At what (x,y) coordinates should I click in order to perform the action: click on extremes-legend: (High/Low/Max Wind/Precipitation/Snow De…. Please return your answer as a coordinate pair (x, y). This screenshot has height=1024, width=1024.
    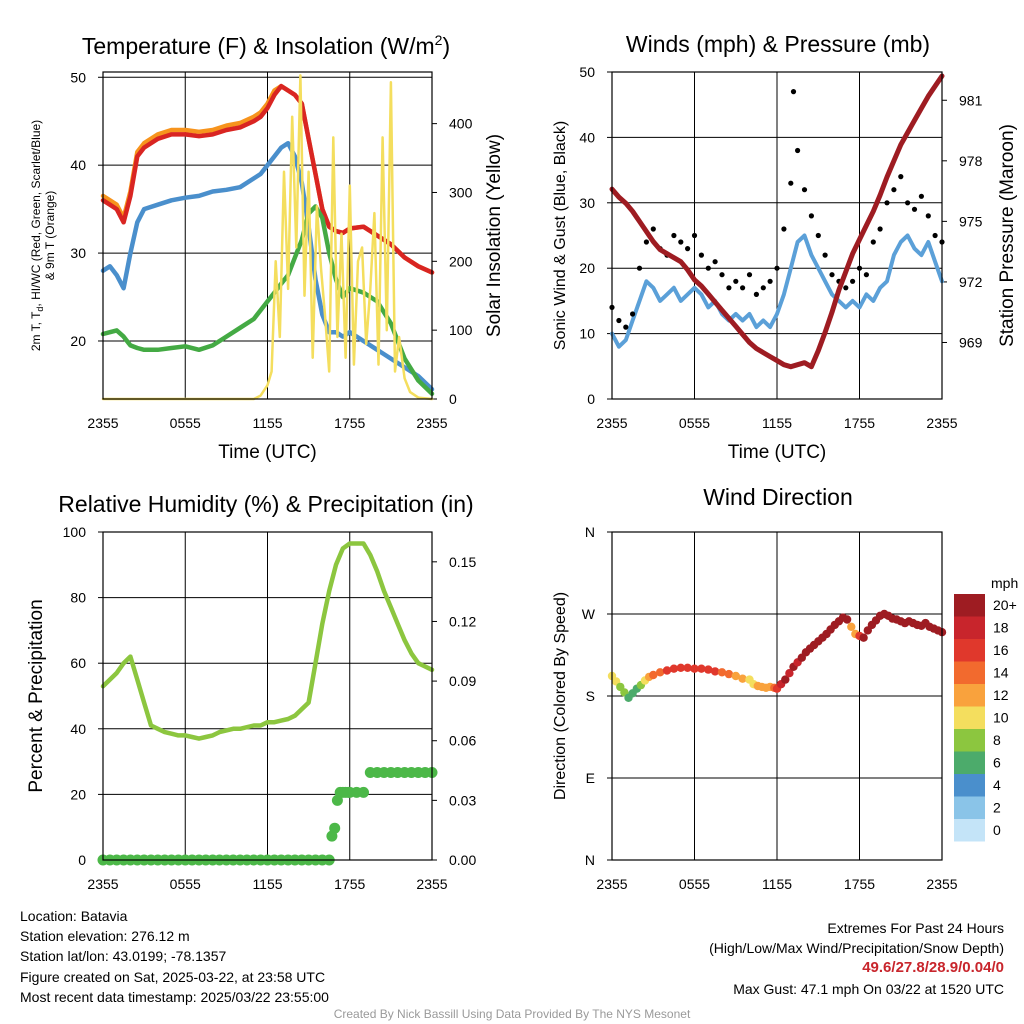
    Looking at the image, I should click on (856, 948).